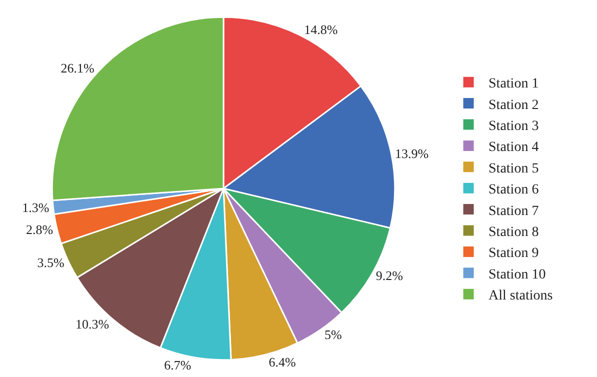 This screenshot has width=597, height=377. Describe the element at coordinates (390, 276) in the screenshot. I see `data-label: 9.2%` at that location.